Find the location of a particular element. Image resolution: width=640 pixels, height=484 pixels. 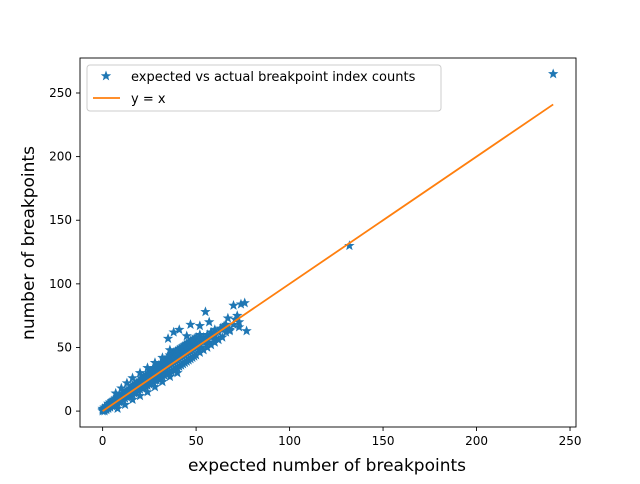

y-tick-label: 0 is located at coordinates (68, 411).